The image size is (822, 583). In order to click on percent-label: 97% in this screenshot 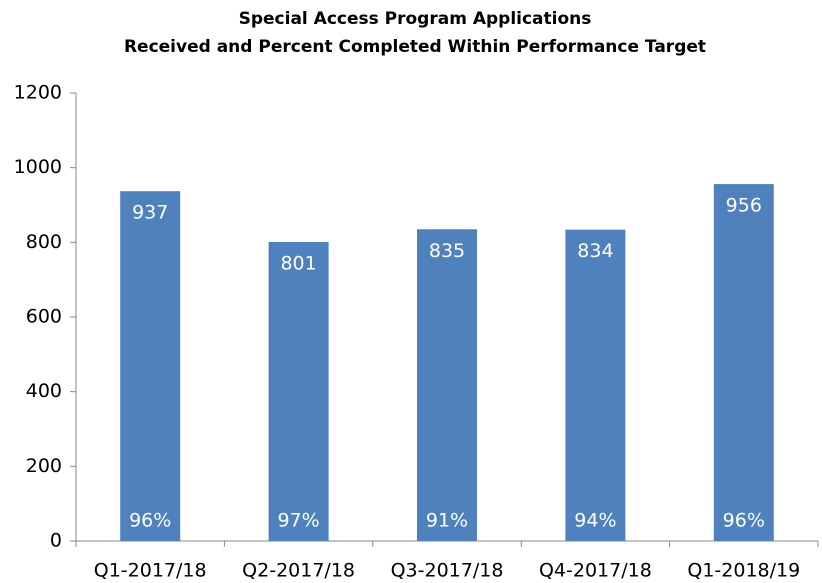, I will do `click(298, 521)`.